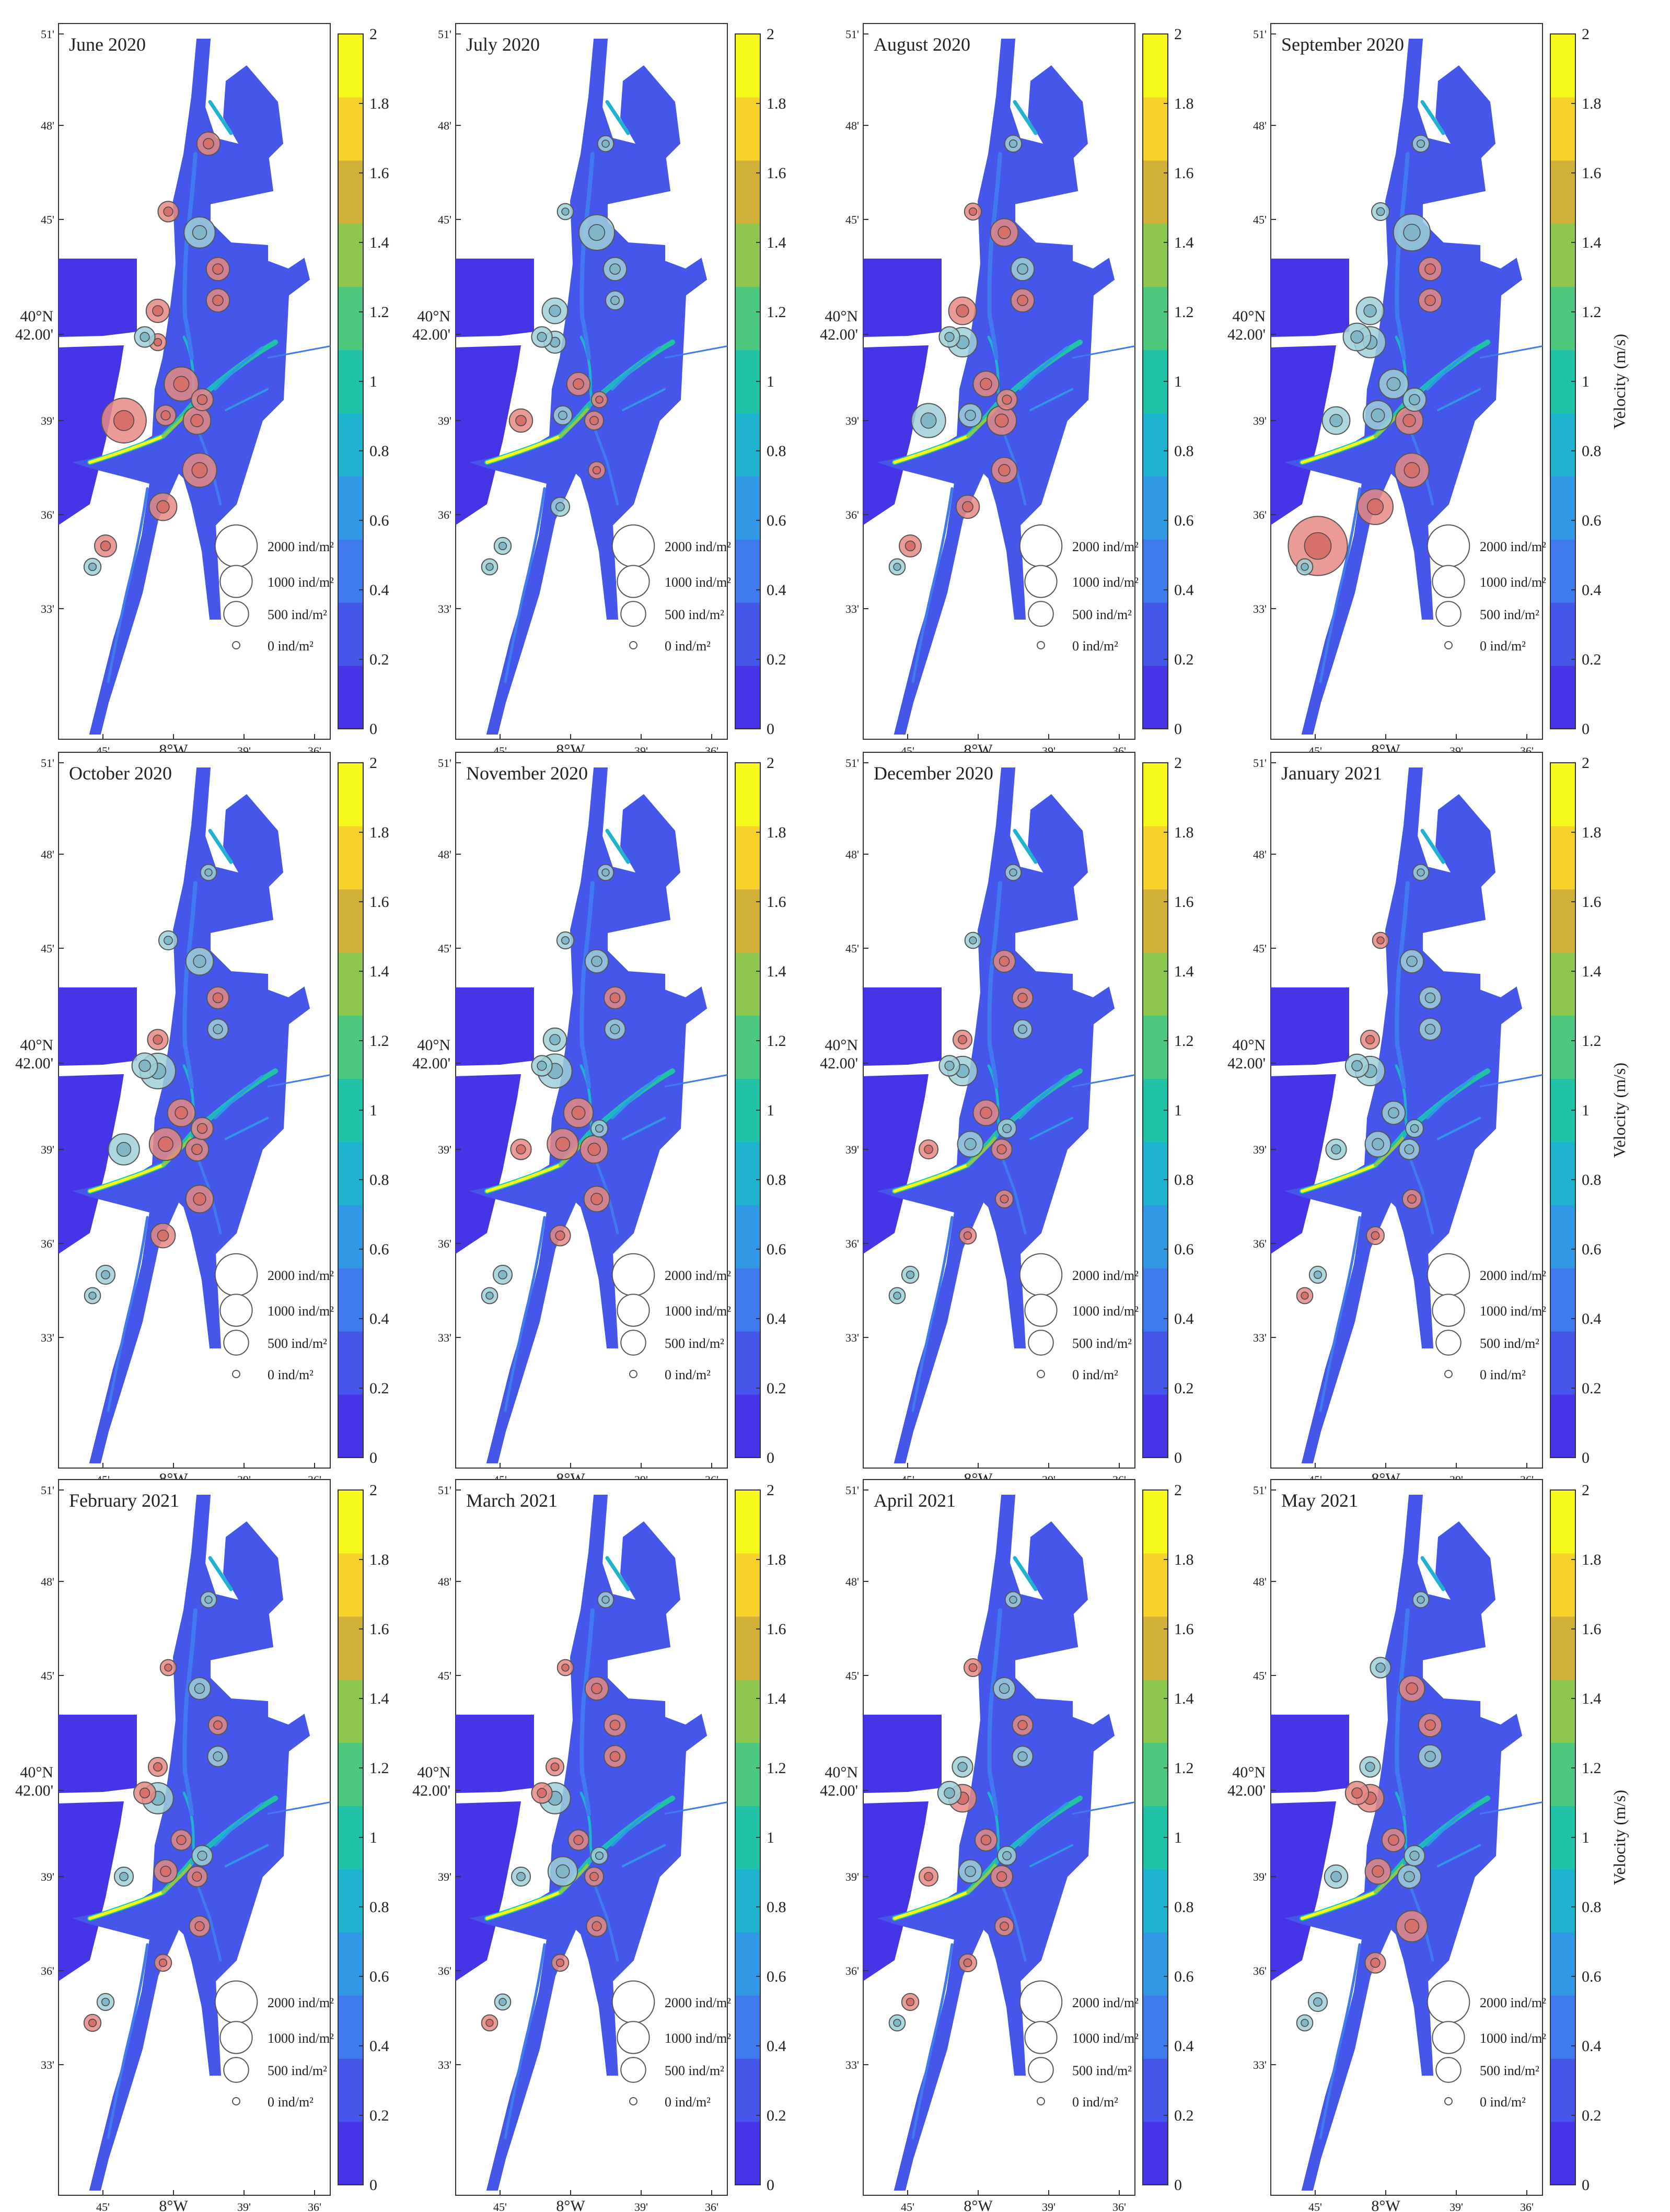 The image size is (1670, 2212). Describe the element at coordinates (1592, 1768) in the screenshot. I see `colorbar-tick-label: 1.2` at that location.